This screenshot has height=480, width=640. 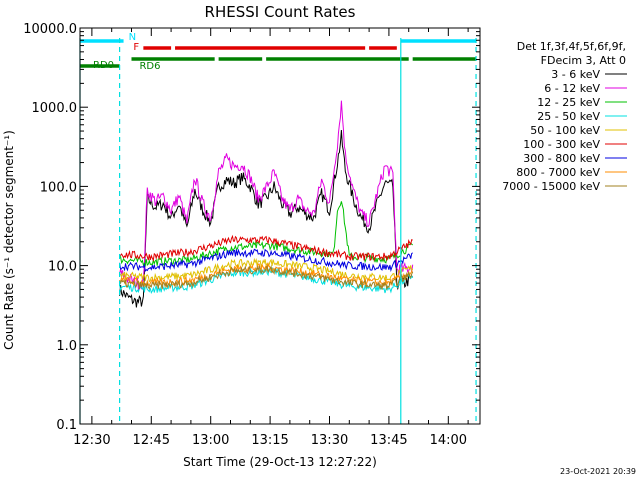 What do you see at coordinates (266, 260) in the screenshot?
I see `series-line-300-800-kev` at bounding box center [266, 260].